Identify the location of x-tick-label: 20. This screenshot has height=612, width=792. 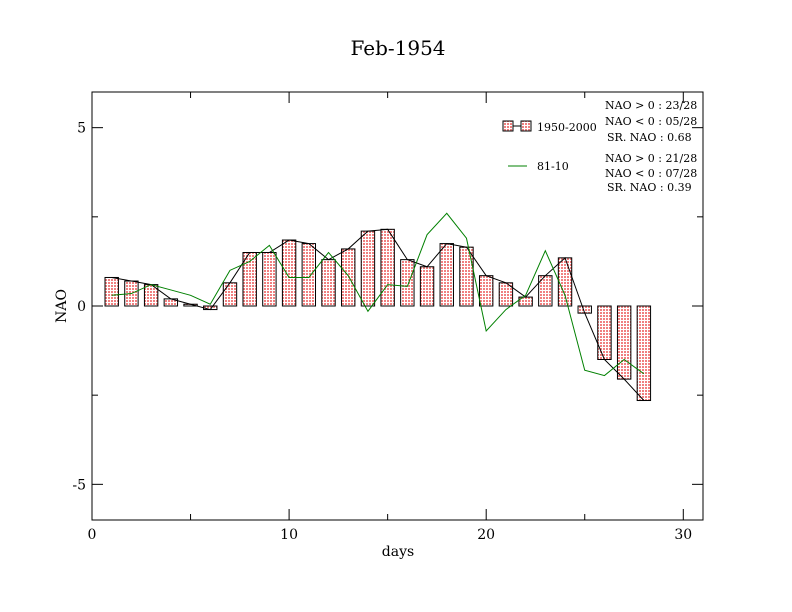
(486, 535).